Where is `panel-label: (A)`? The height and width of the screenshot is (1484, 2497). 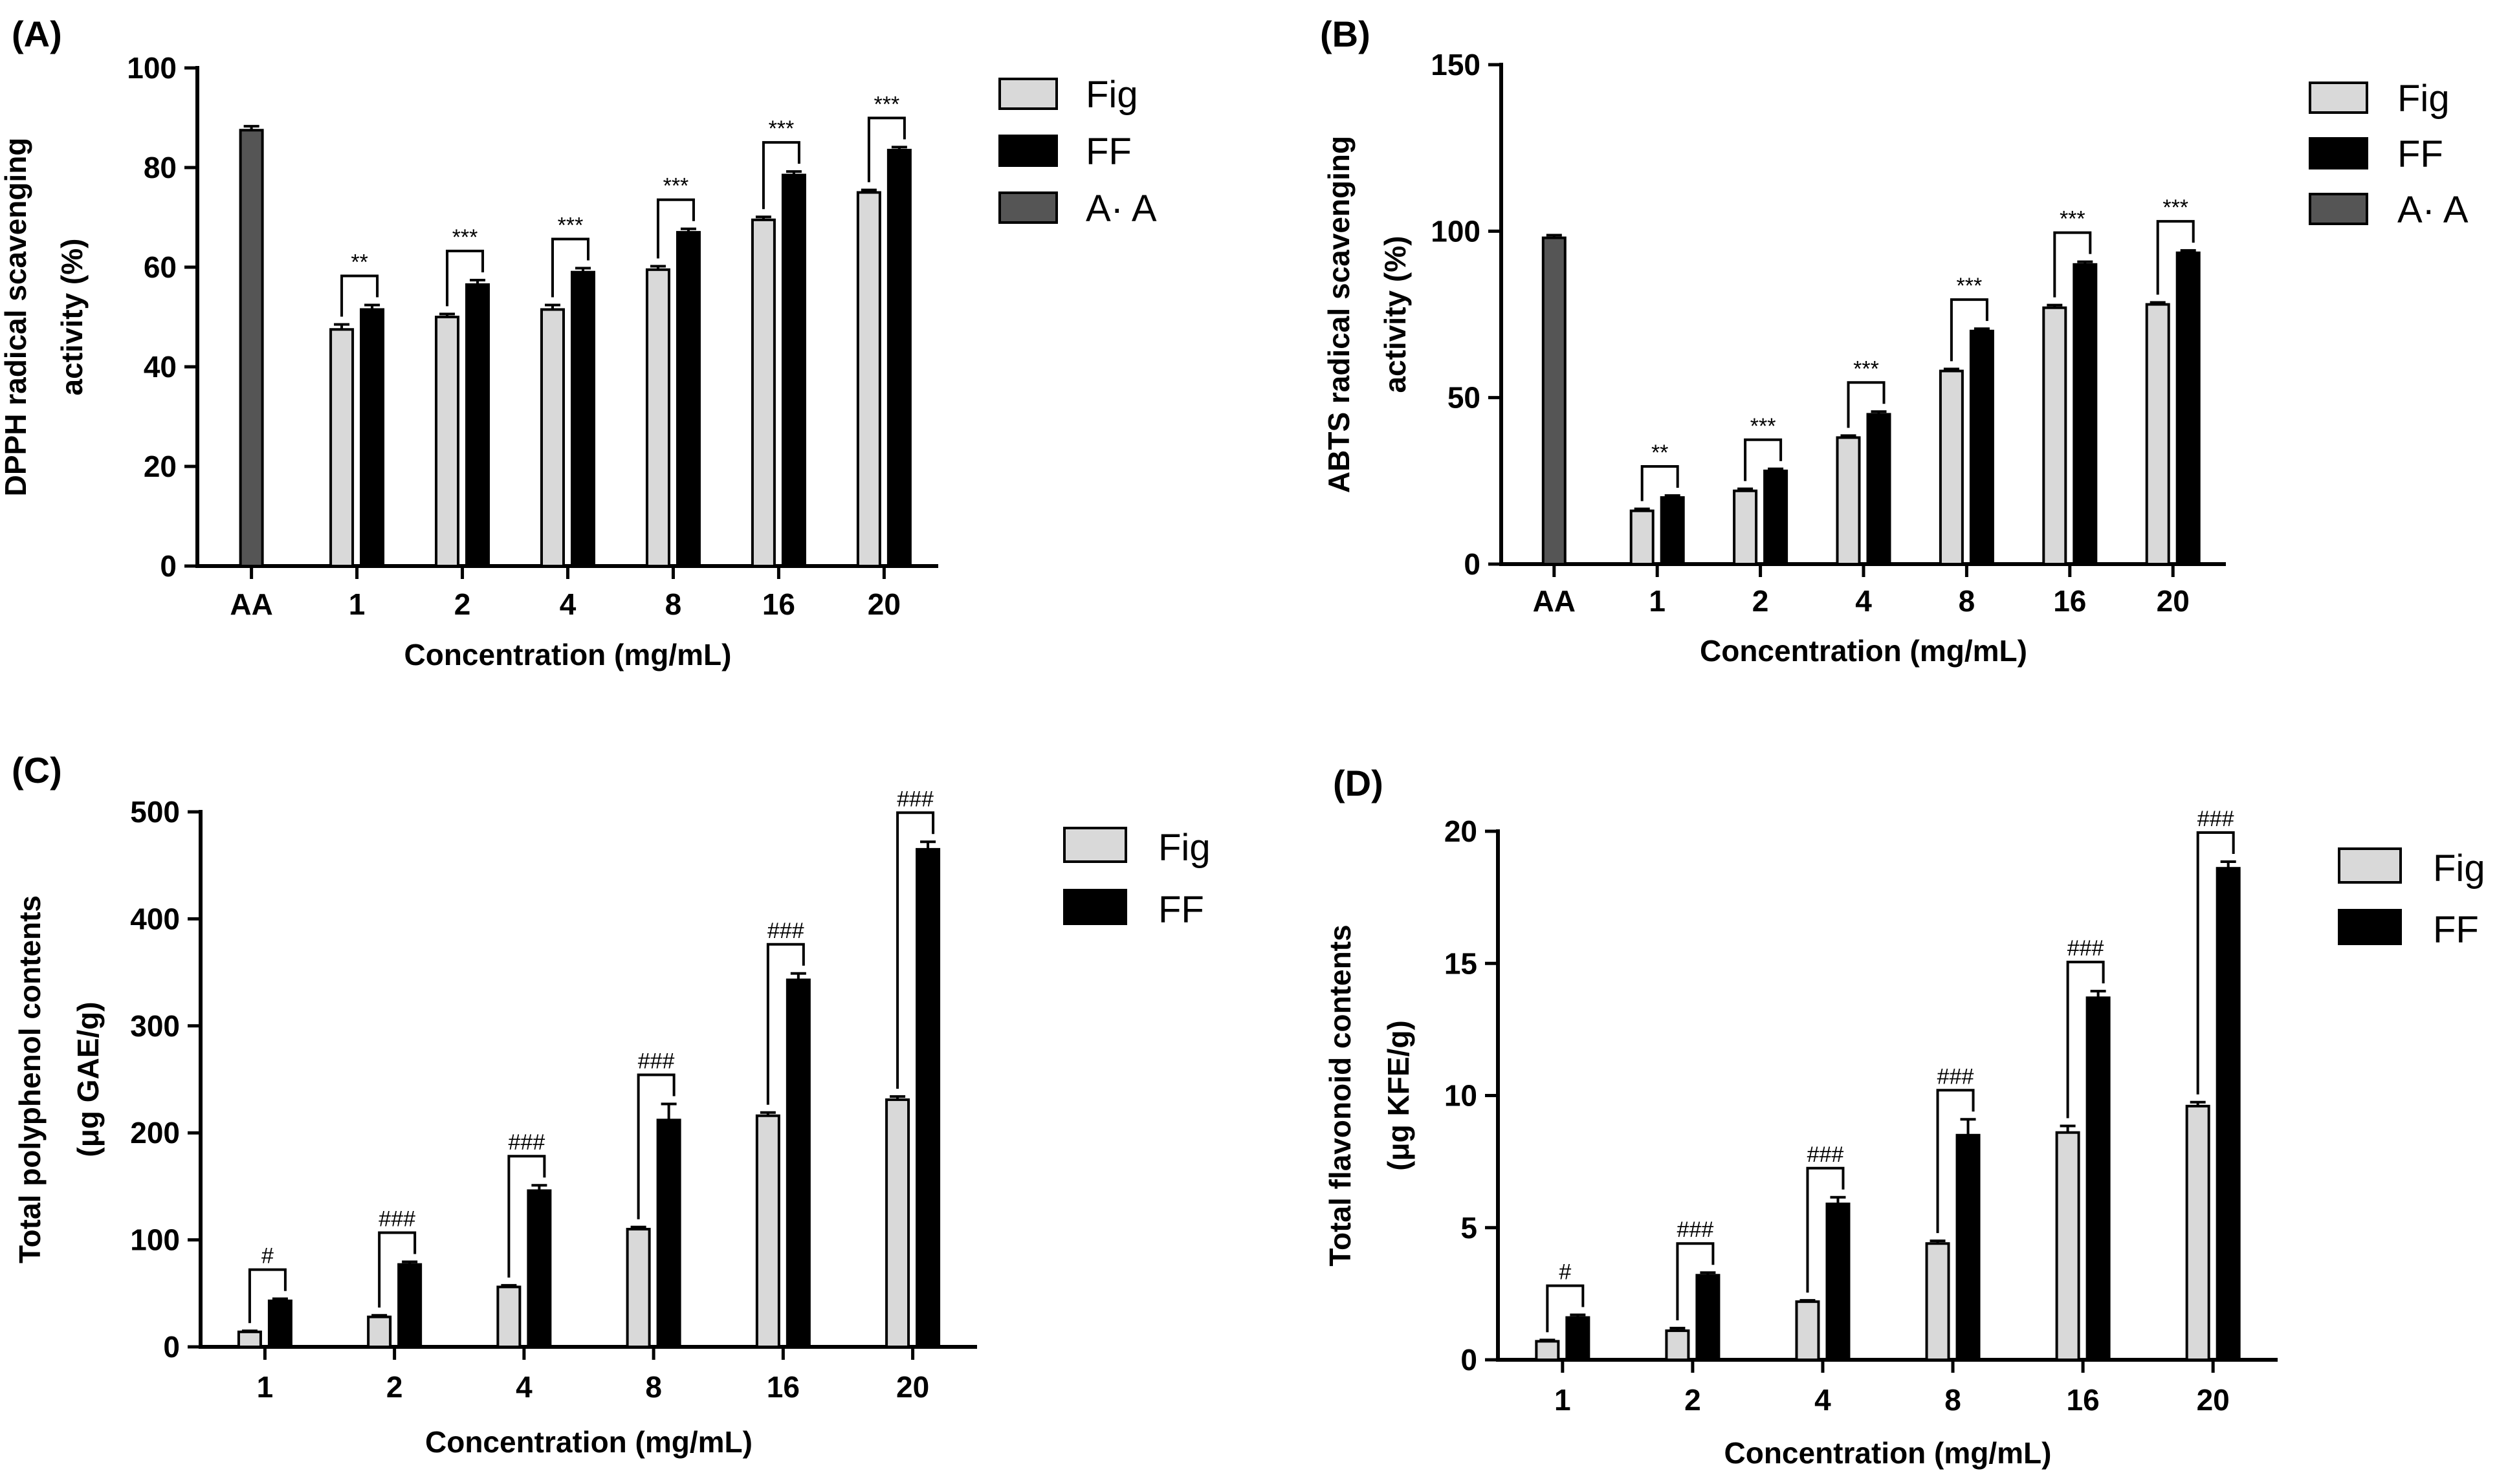 panel-label: (A) is located at coordinates (37, 34).